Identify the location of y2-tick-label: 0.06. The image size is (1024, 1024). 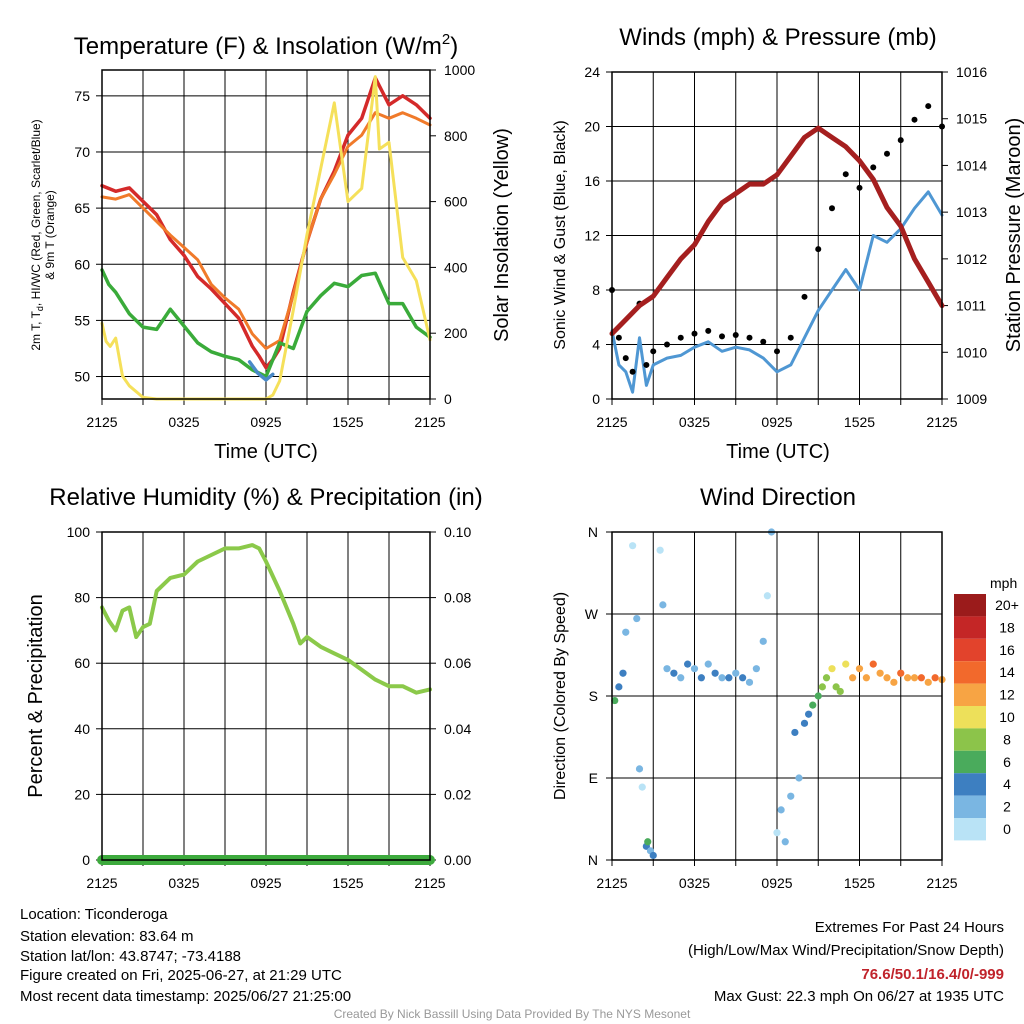
(457, 663).